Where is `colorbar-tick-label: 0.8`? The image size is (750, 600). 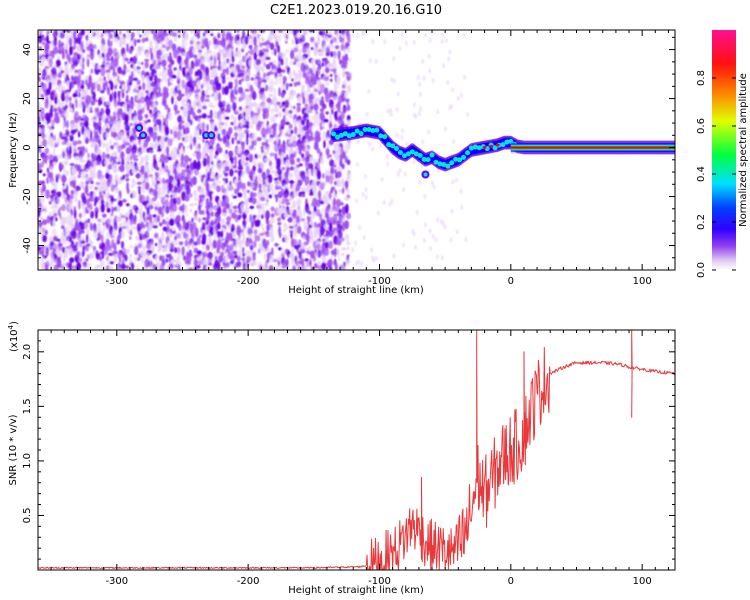
colorbar-tick-label: 0.8 is located at coordinates (701, 78).